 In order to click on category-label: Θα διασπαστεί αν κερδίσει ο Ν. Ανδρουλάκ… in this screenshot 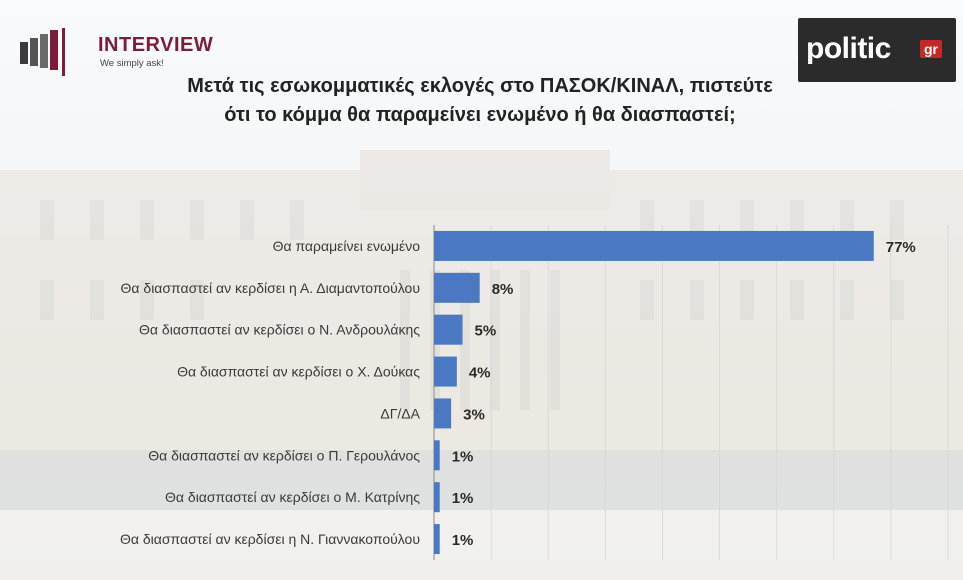, I will do `click(279, 330)`.